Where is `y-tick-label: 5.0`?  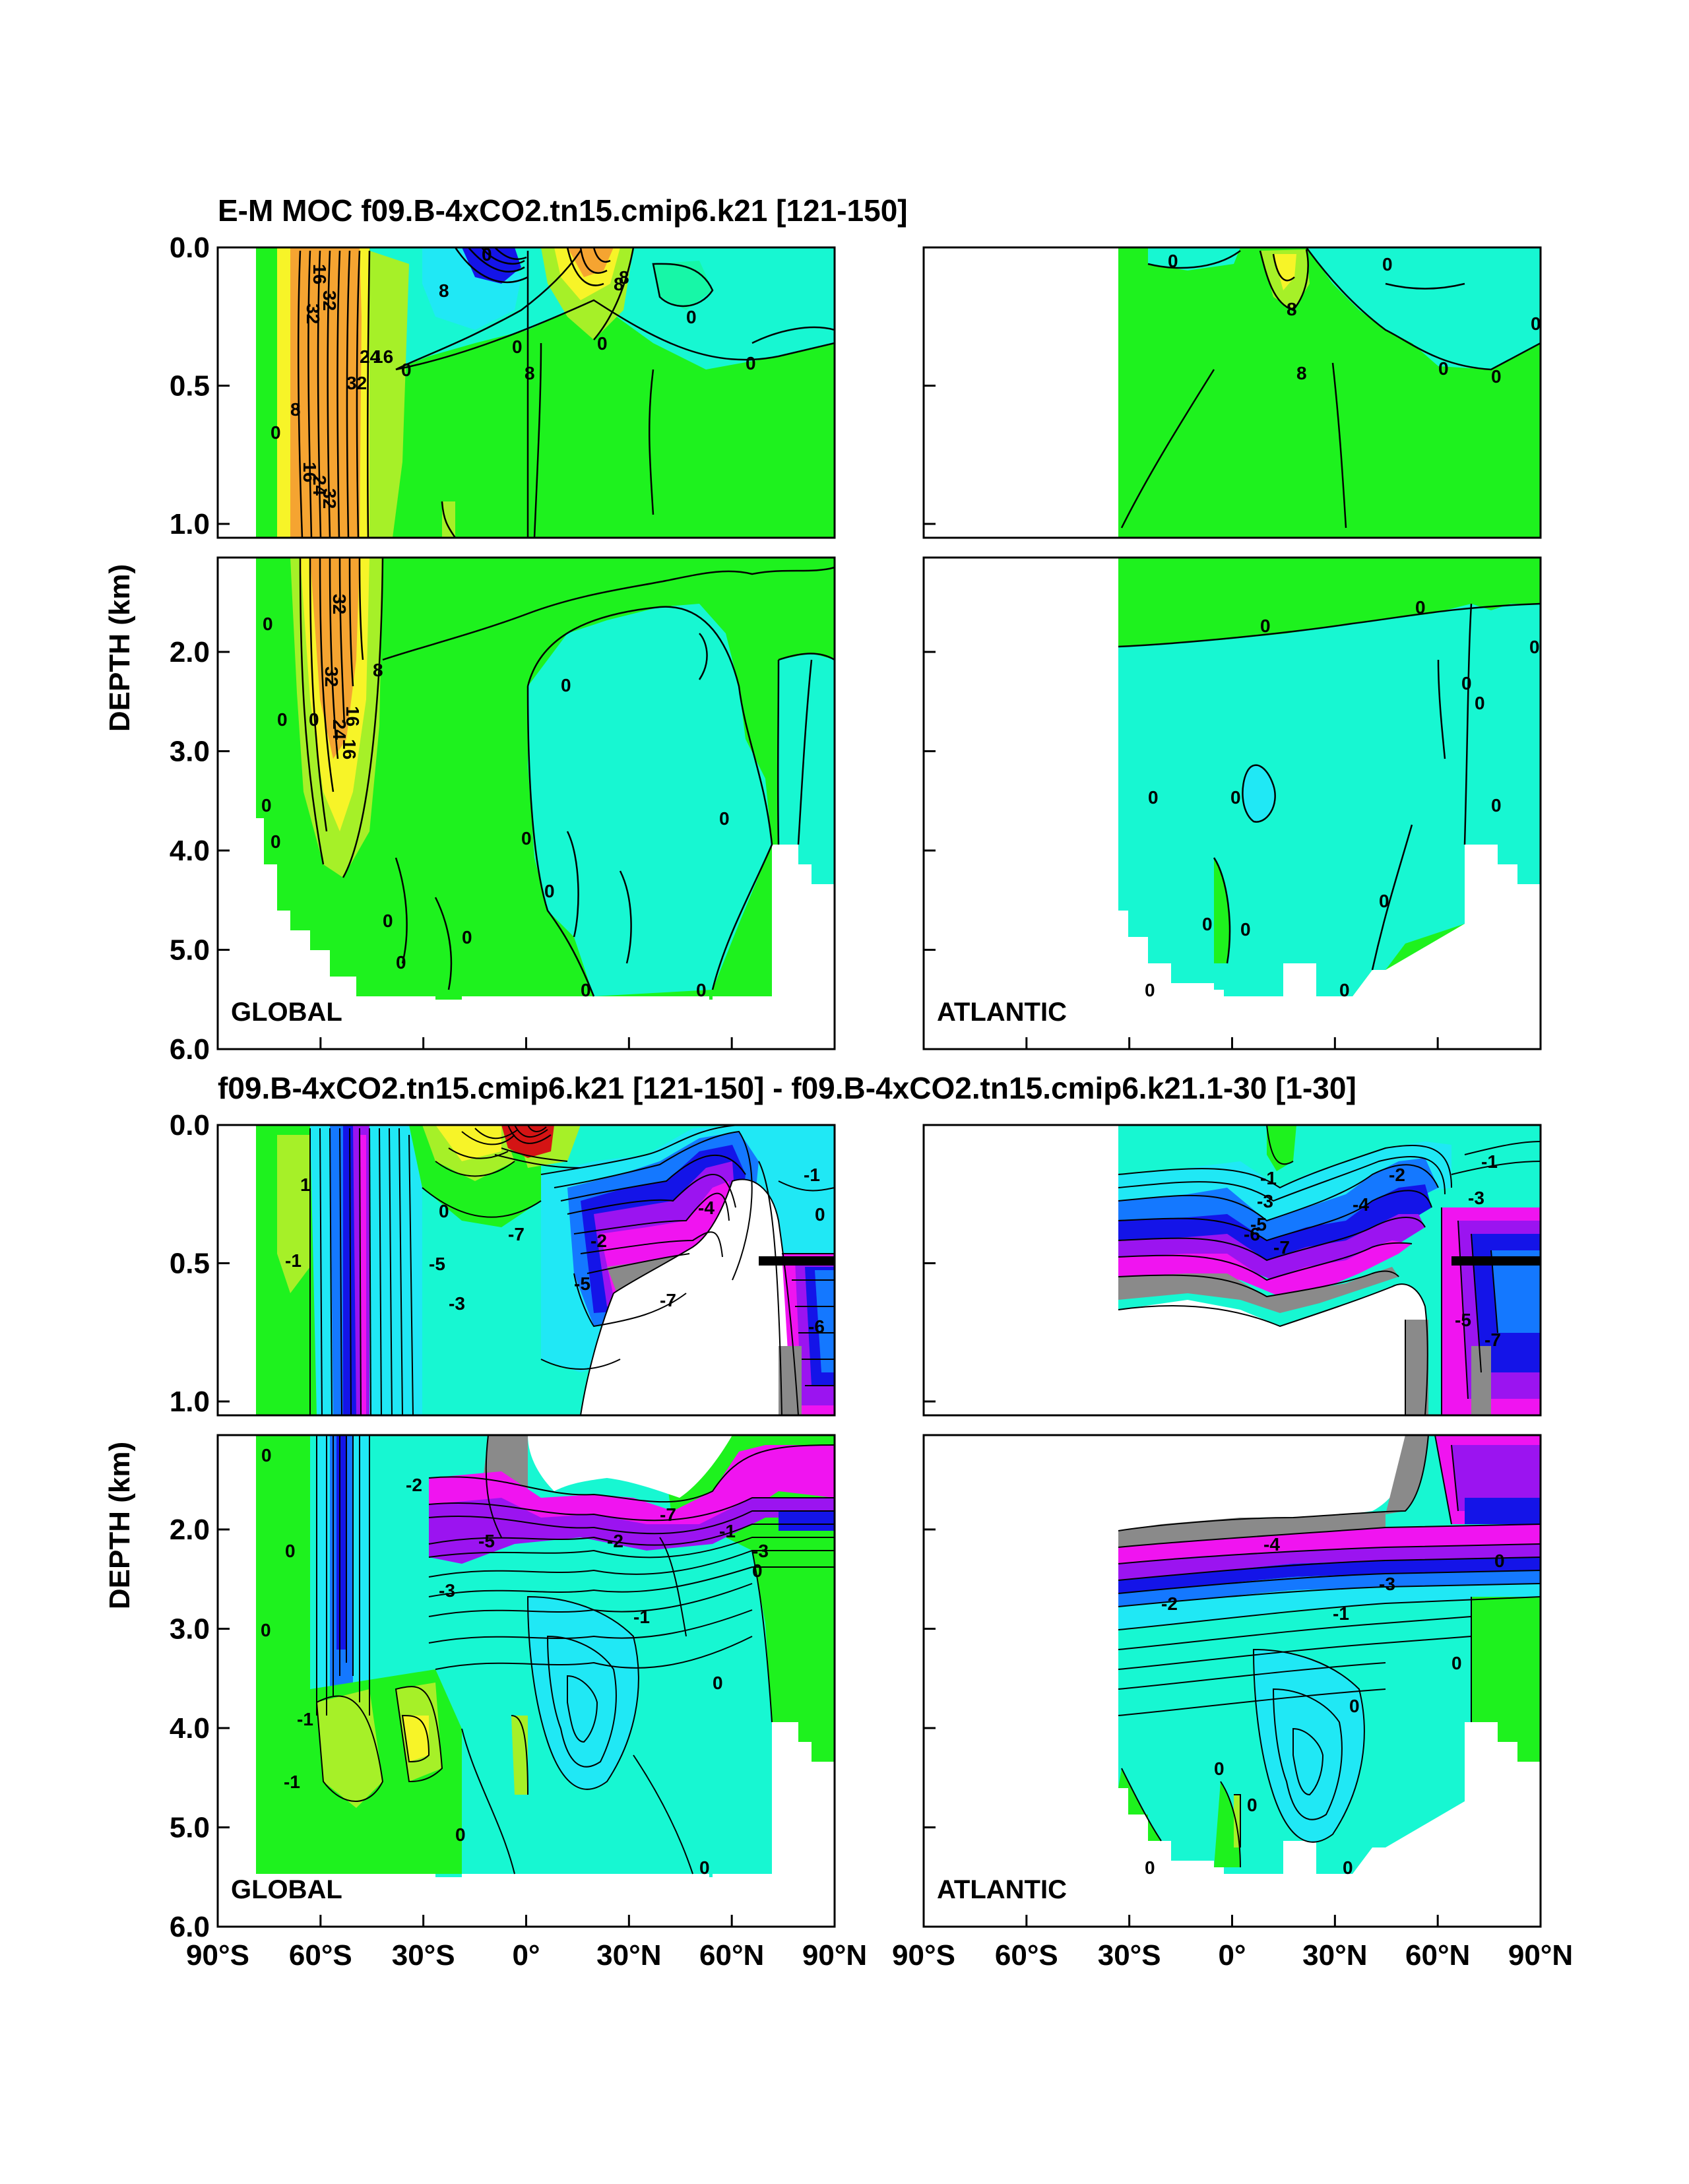
y-tick-label: 5.0 is located at coordinates (190, 950).